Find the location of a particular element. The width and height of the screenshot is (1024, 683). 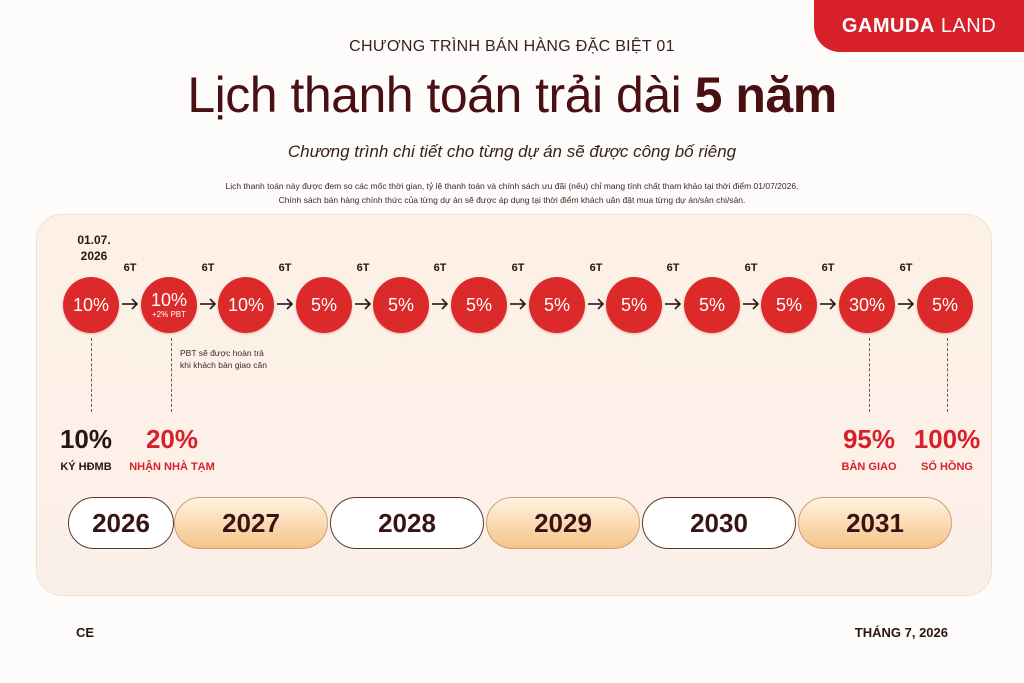

start-date: 01.07. 2026 is located at coordinates (94, 248).